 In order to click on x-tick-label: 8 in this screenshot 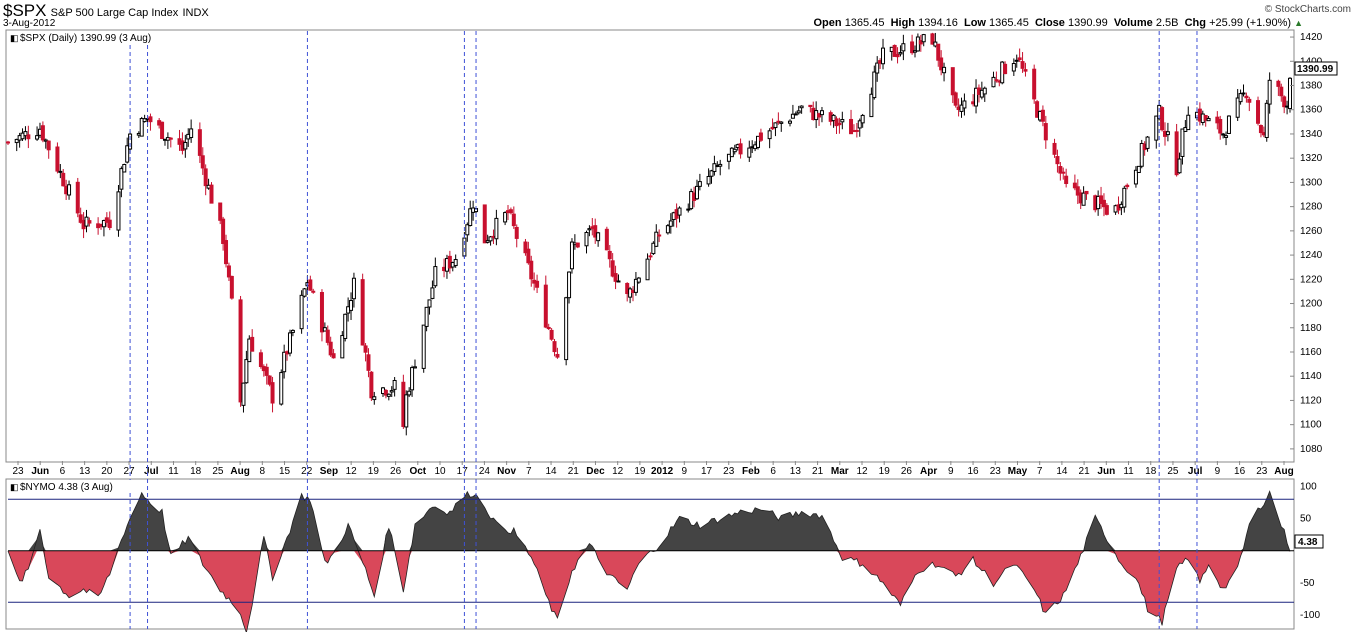, I will do `click(263, 471)`.